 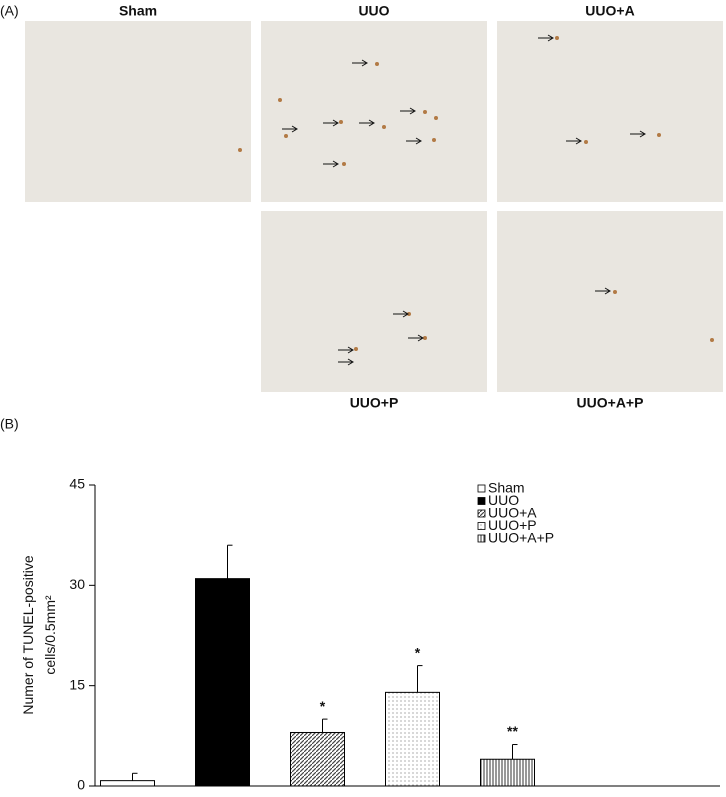 What do you see at coordinates (521, 538) in the screenshot?
I see `legend-label: UUO+A+P` at bounding box center [521, 538].